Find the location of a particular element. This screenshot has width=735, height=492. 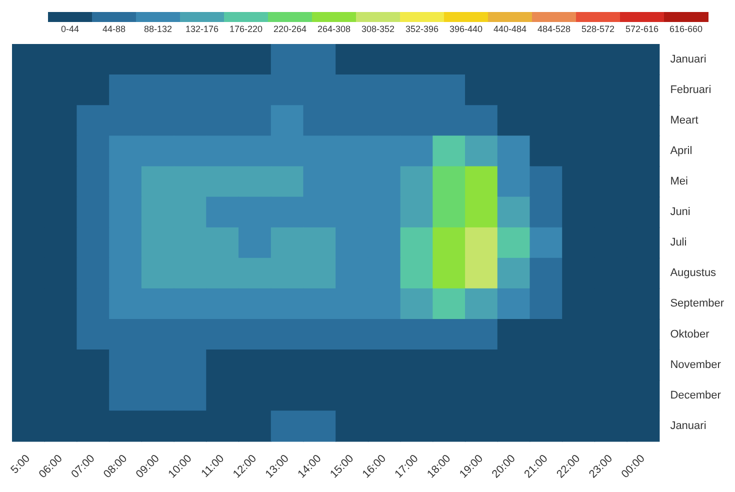

y-tick-label: Mei is located at coordinates (679, 182).